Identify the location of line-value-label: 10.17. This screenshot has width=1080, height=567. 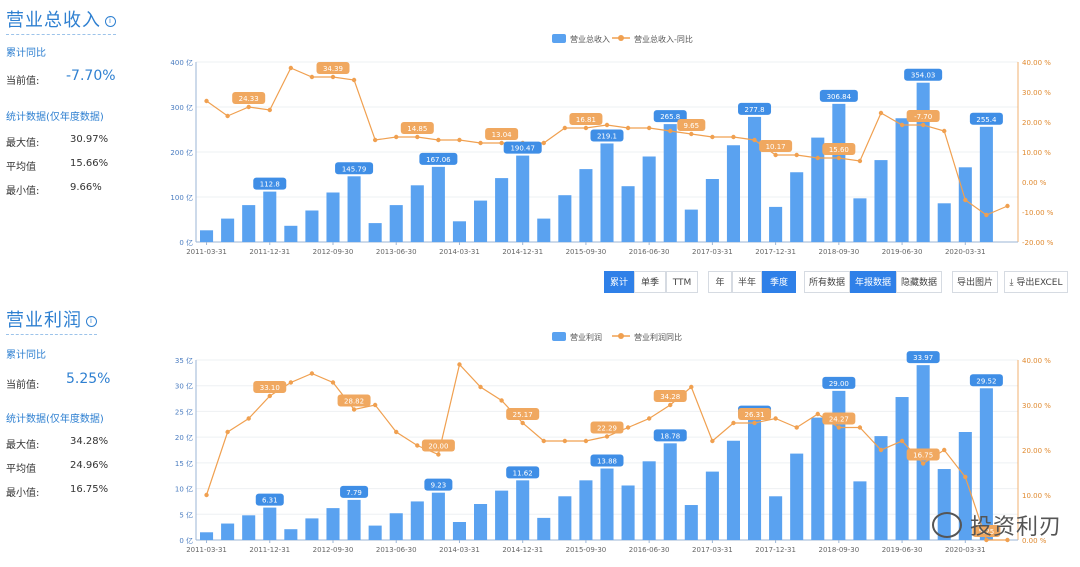
(776, 147).